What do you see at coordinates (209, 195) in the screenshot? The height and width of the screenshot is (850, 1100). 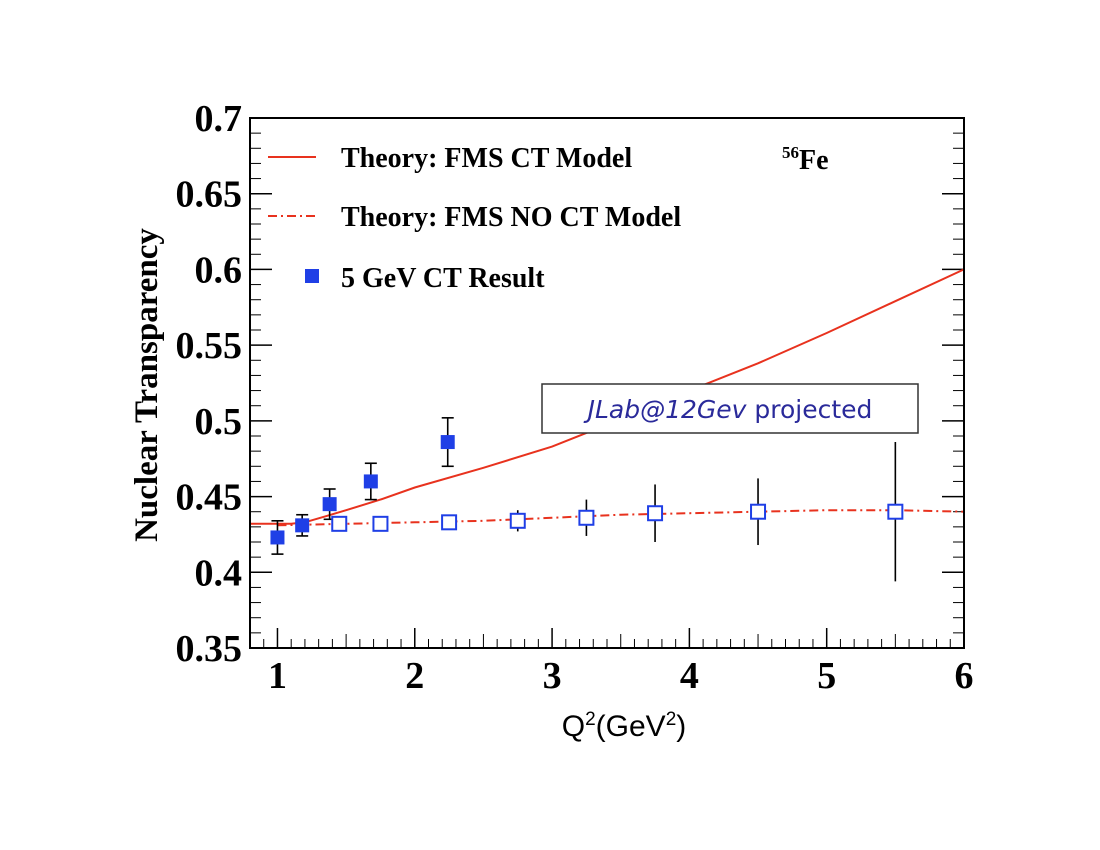 I see `y-tick-label: 0.65` at bounding box center [209, 195].